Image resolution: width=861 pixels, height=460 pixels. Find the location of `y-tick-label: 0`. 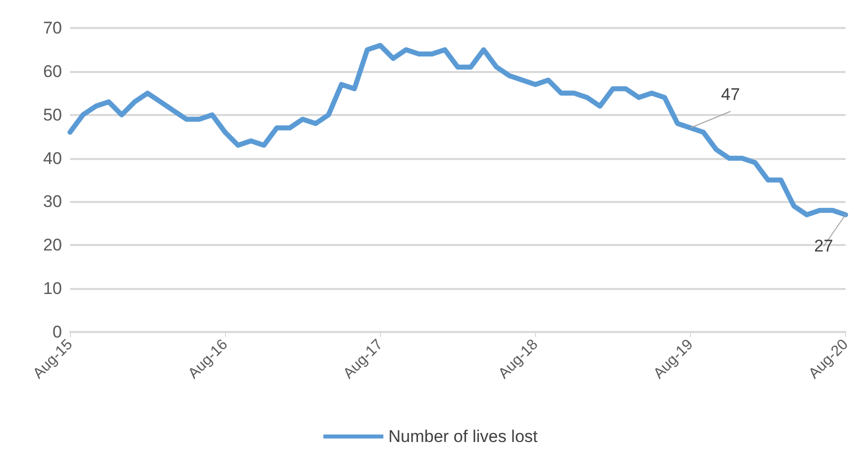

y-tick-label: 0 is located at coordinates (57, 332).